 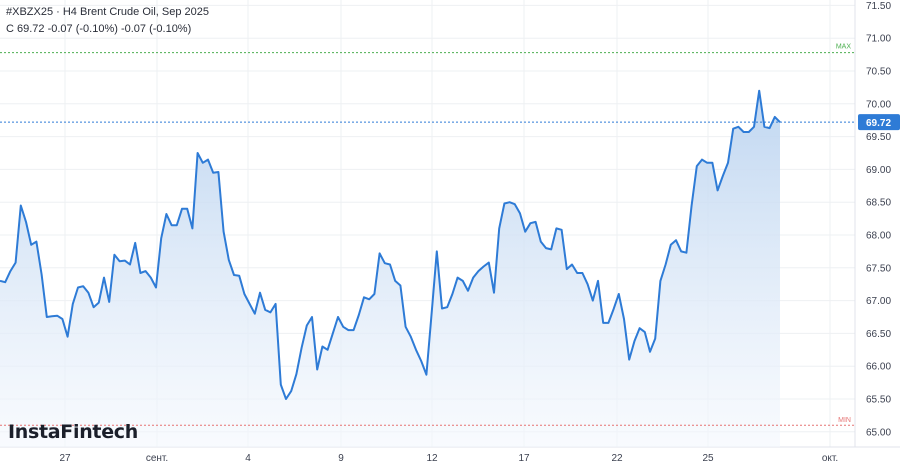 I want to click on y-tick-label: 67.00, so click(x=878, y=301).